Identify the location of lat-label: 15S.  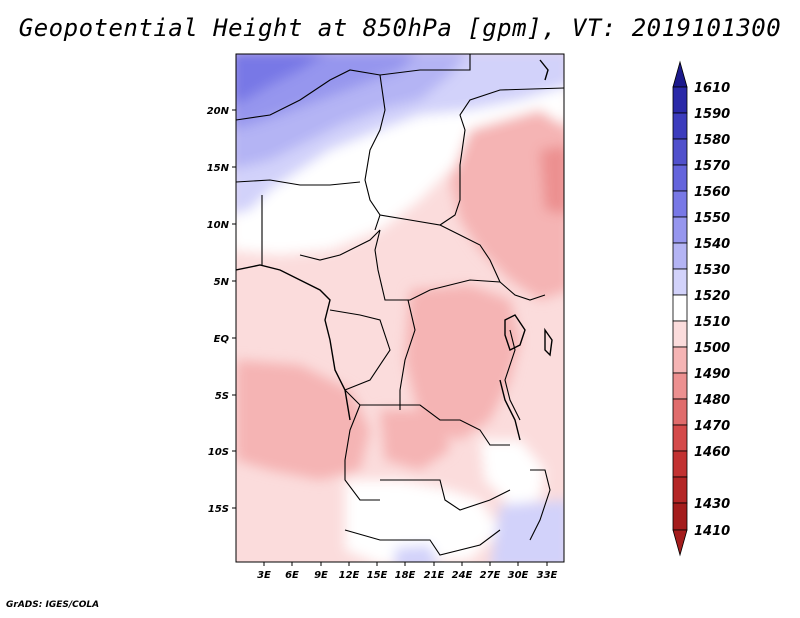
(218, 509).